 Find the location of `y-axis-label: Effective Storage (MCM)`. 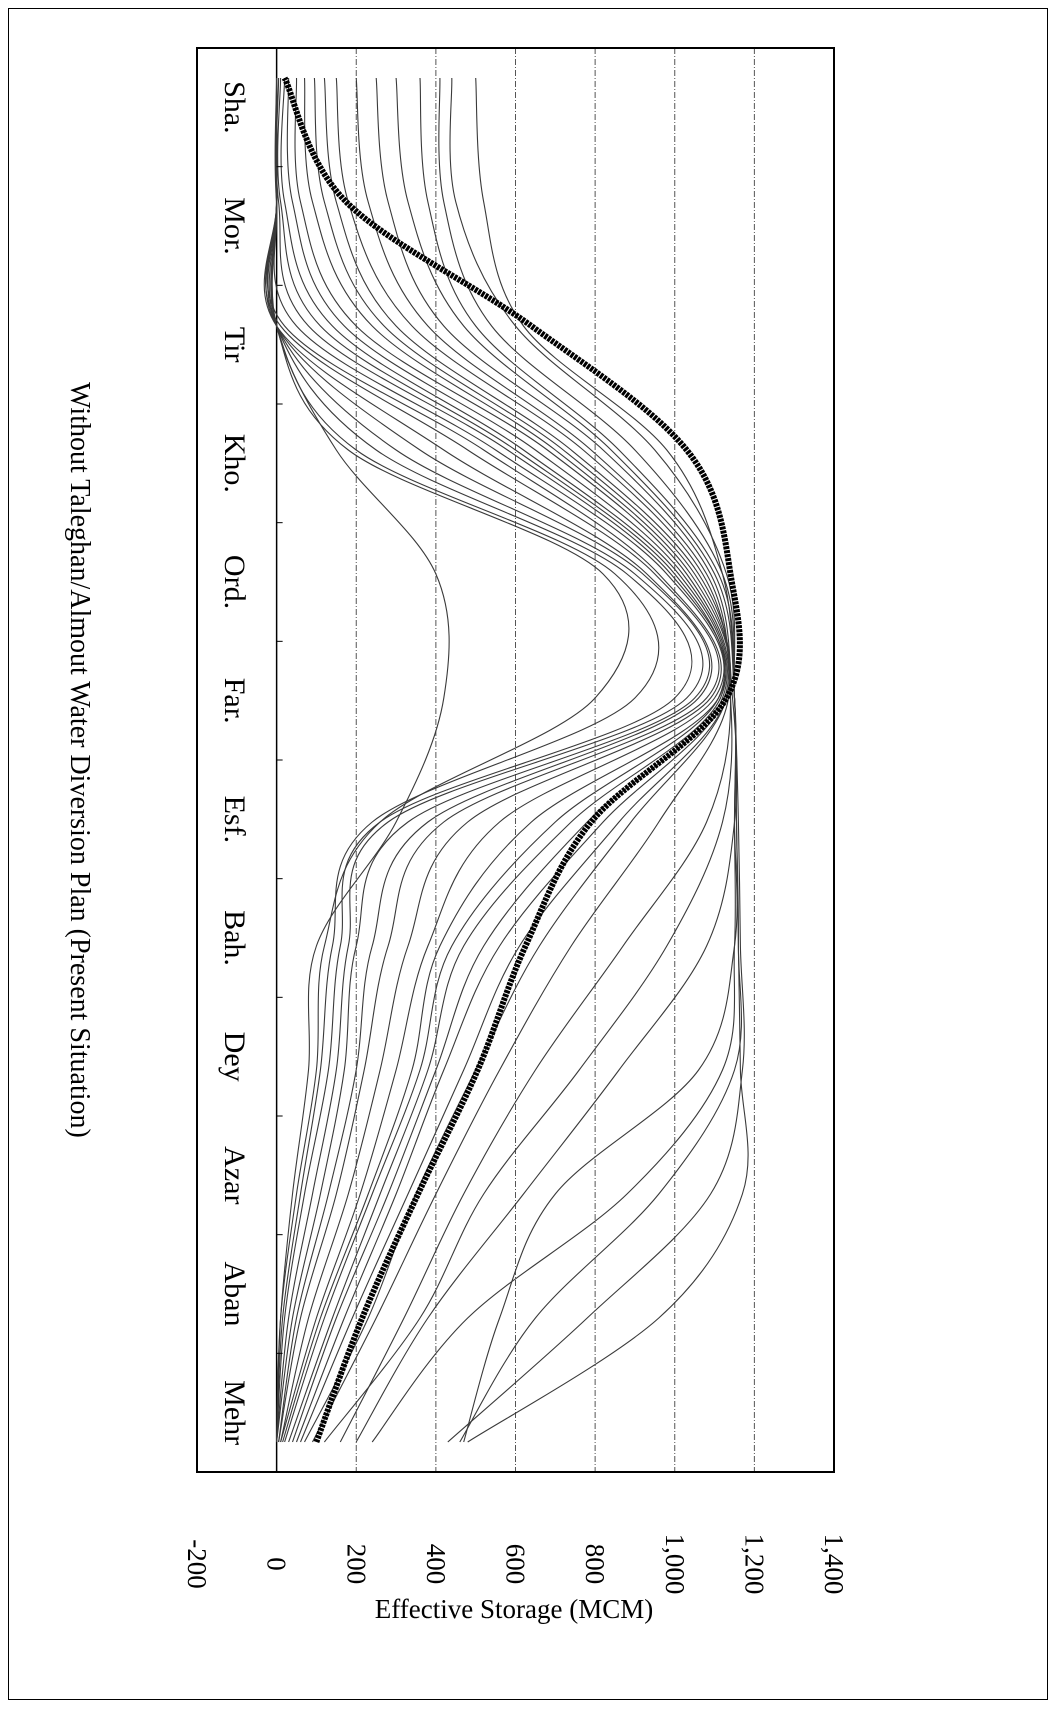

y-axis-label: Effective Storage (MCM) is located at coordinates (514, 1609).